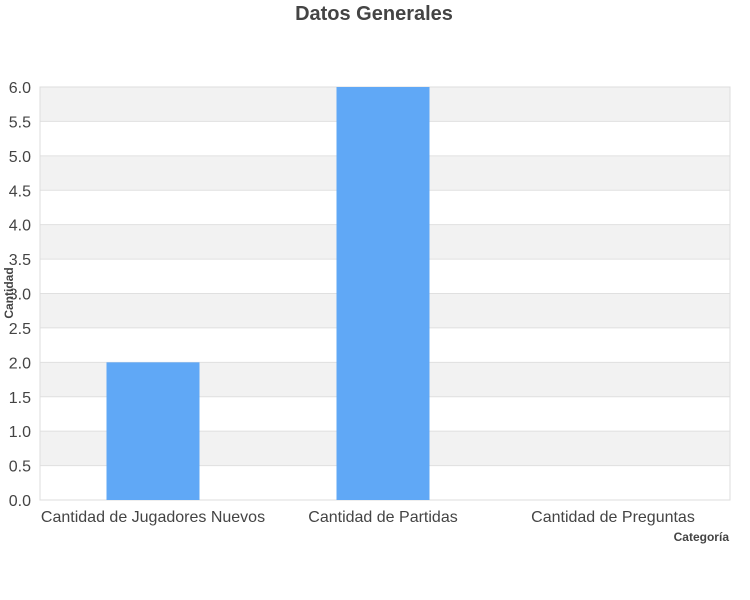  What do you see at coordinates (20, 157) in the screenshot?
I see `y-tick-label: 5.0` at bounding box center [20, 157].